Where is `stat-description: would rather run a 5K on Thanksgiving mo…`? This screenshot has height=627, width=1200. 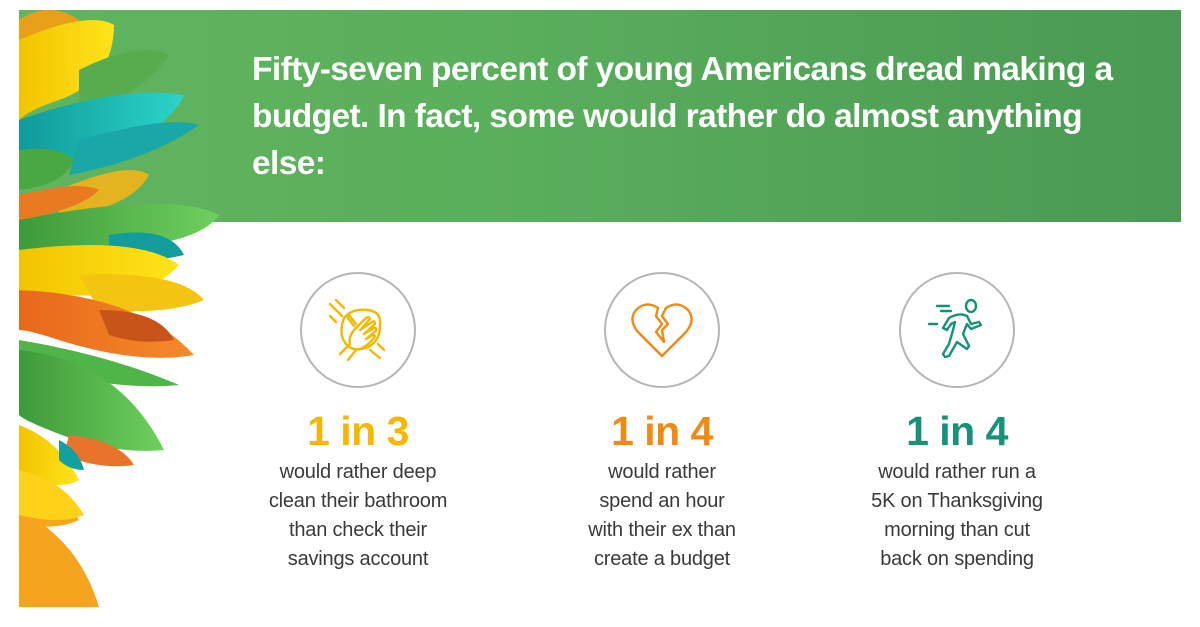 stat-description: would rather run a 5K on Thanksgiving mo… is located at coordinates (957, 516).